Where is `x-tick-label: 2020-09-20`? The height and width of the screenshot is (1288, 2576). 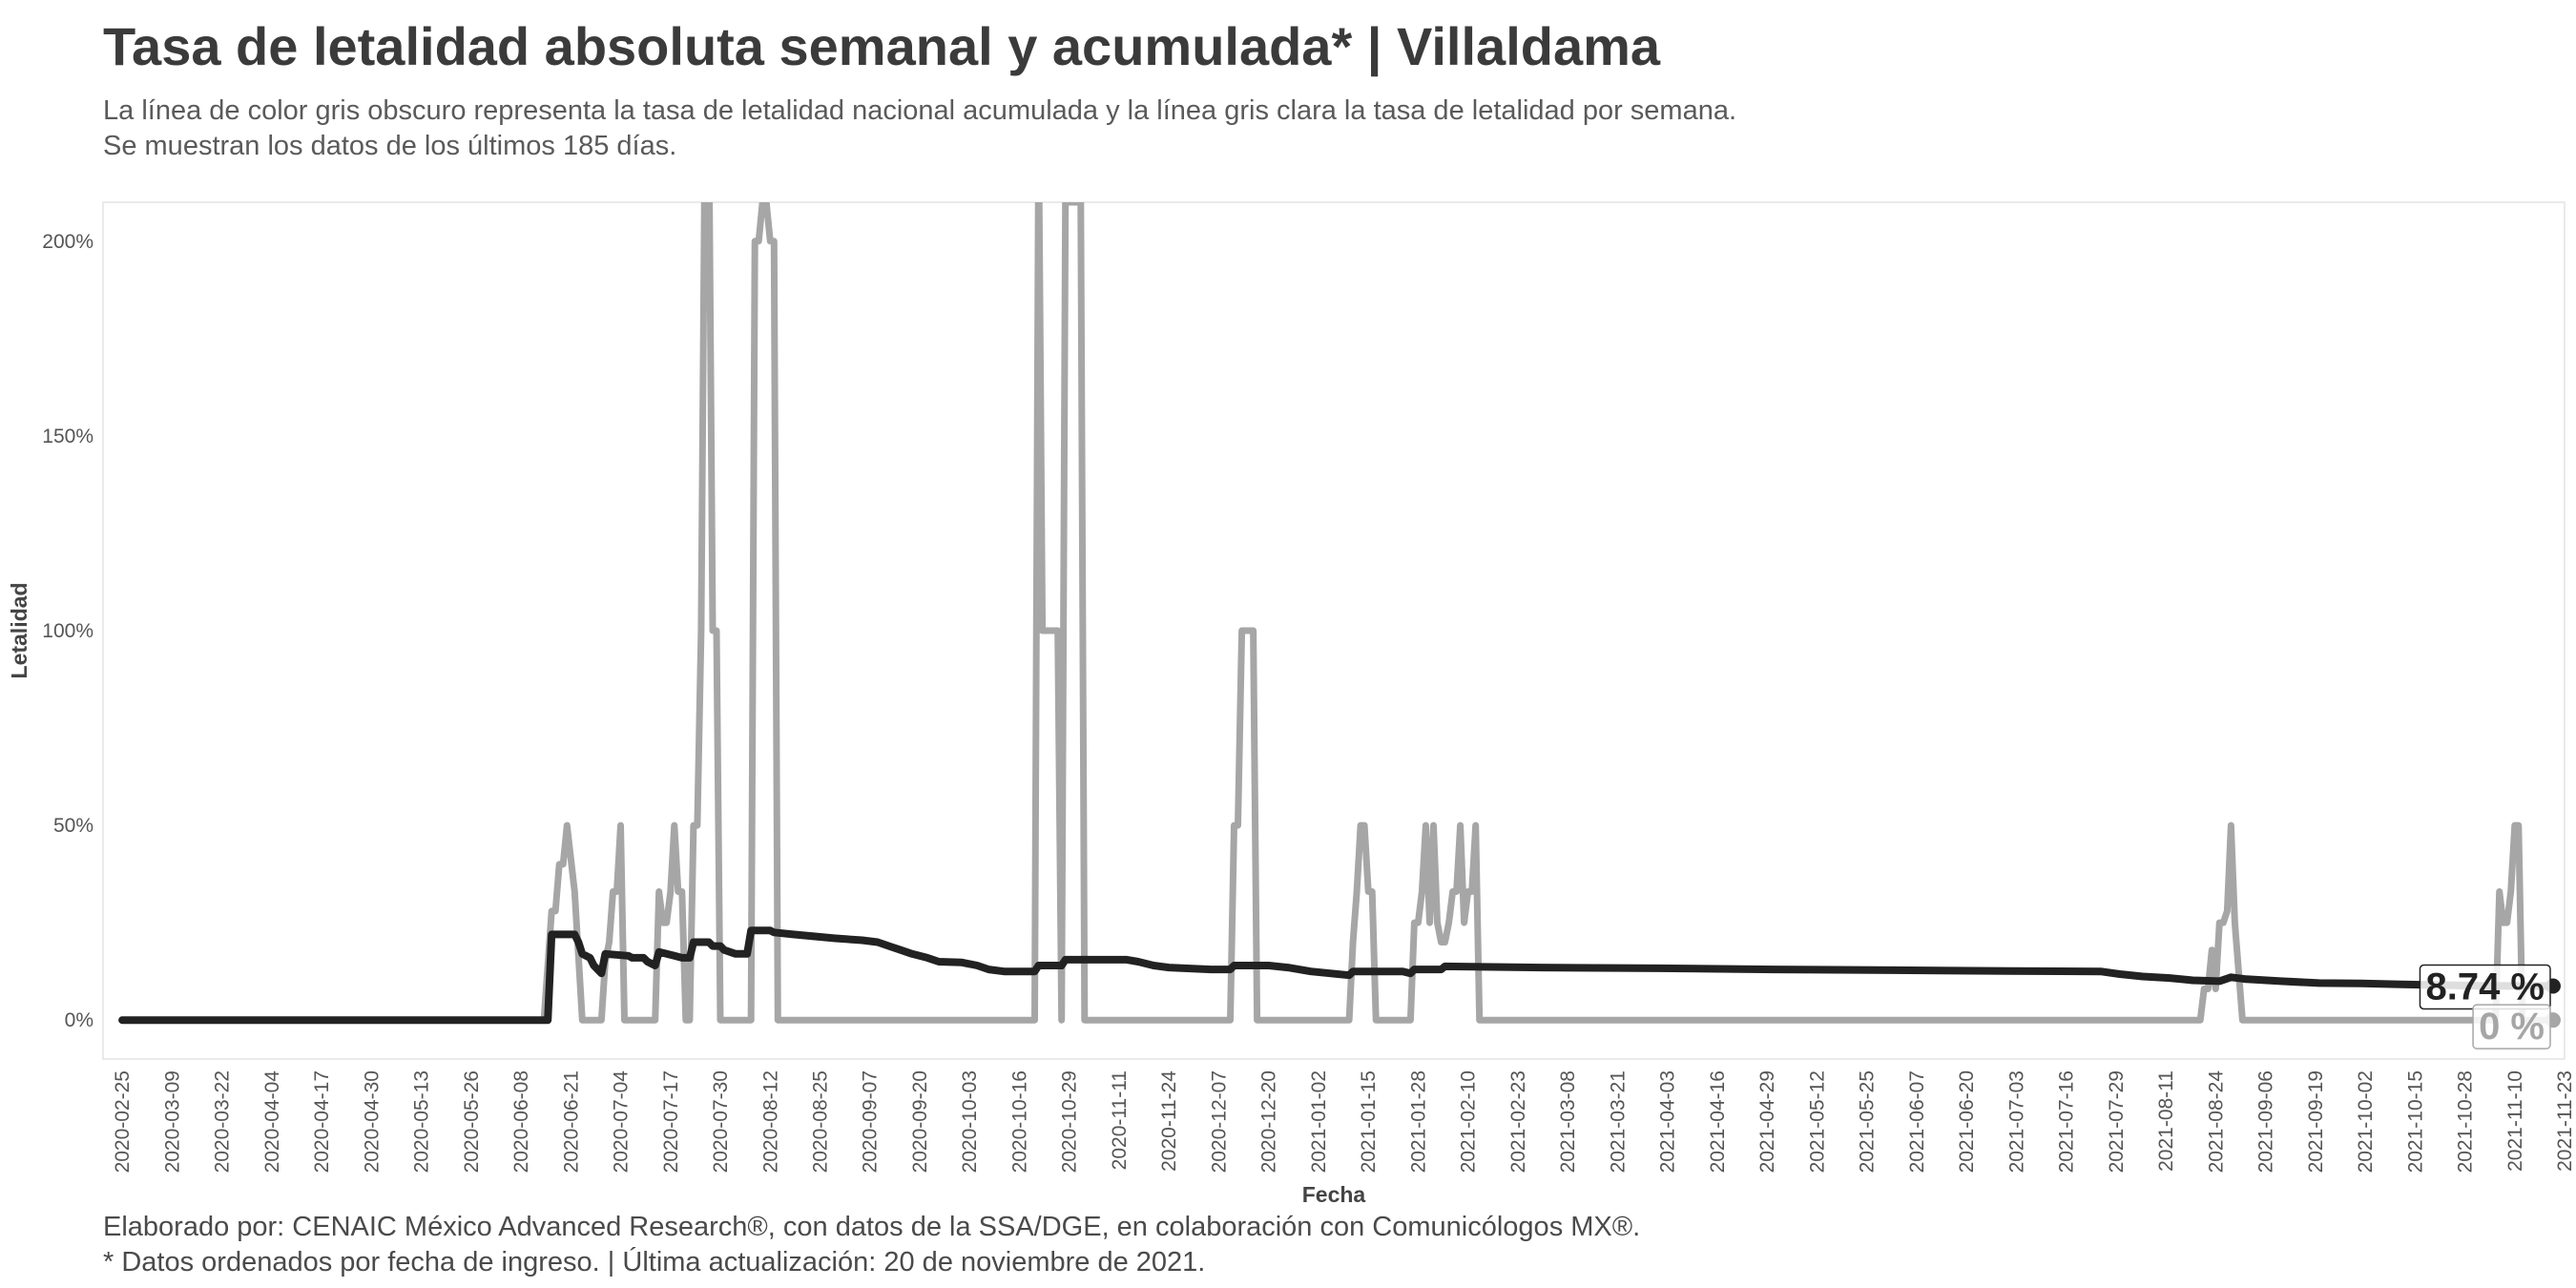 x-tick-label: 2020-09-20 is located at coordinates (920, 1121).